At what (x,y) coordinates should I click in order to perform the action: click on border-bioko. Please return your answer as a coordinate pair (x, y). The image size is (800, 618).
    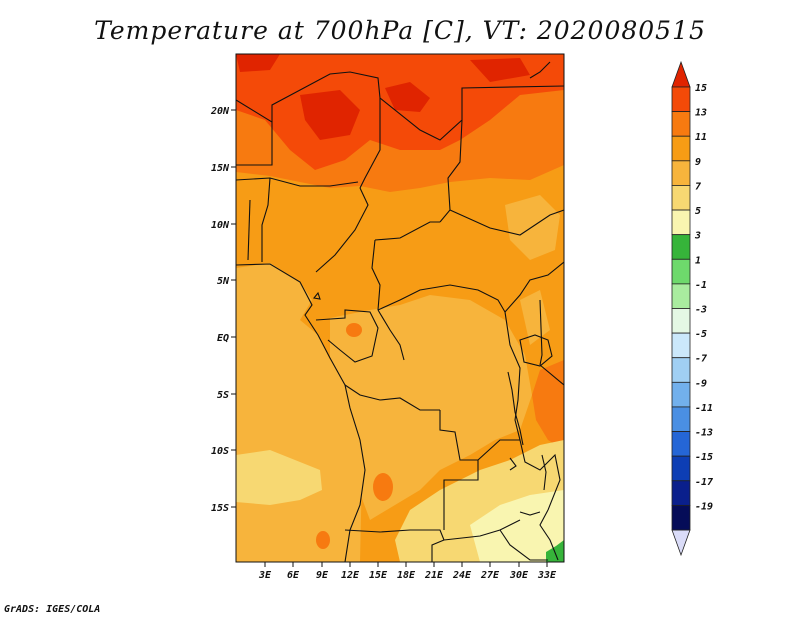
    Looking at the image, I should click on (316, 295).